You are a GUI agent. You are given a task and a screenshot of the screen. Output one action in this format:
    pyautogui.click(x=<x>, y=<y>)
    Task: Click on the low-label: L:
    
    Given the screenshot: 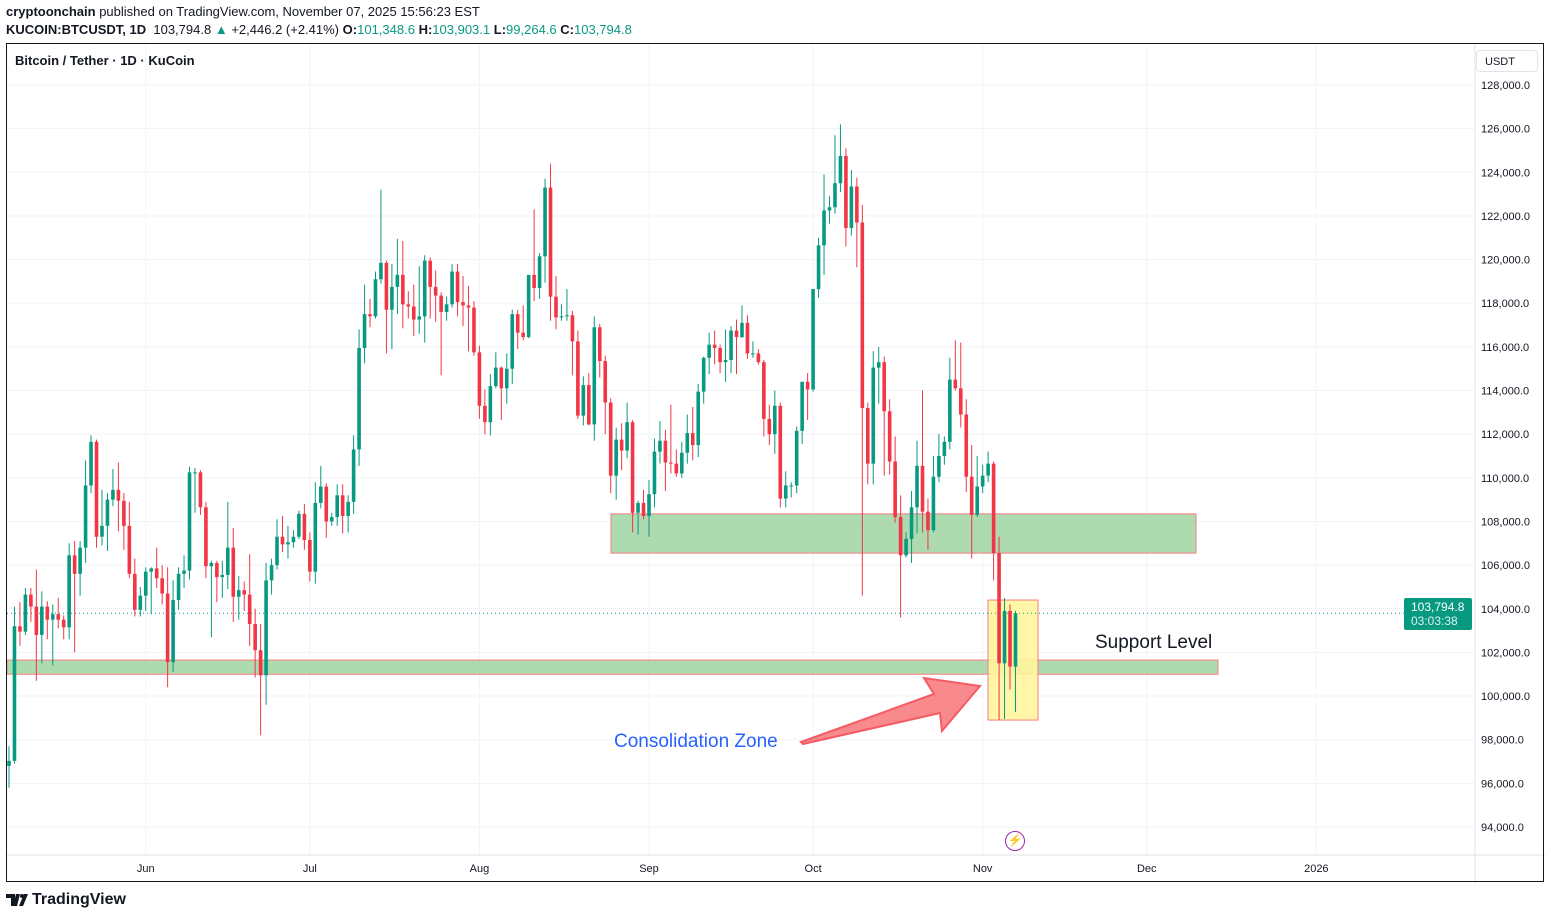 What is the action you would take?
    pyautogui.click(x=500, y=29)
    